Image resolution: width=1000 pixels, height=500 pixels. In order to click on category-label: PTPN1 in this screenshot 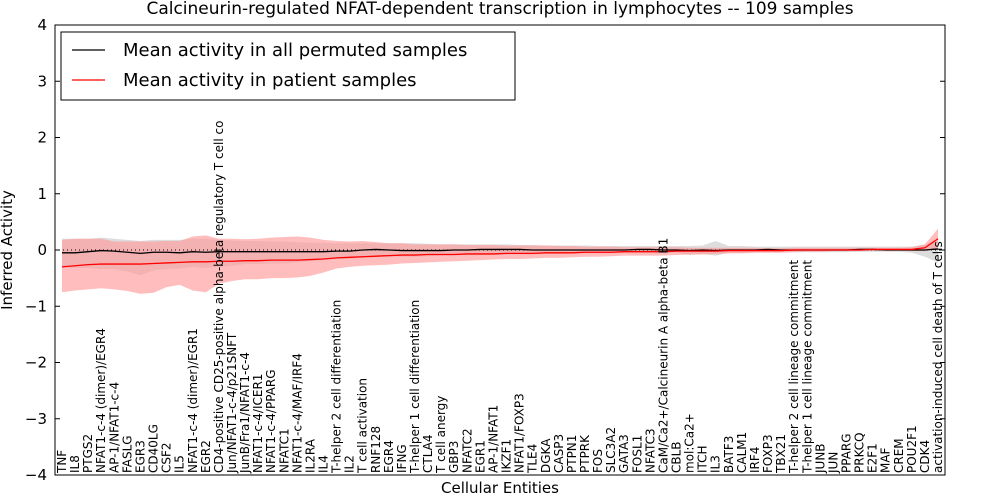, I will do `click(572, 454)`.